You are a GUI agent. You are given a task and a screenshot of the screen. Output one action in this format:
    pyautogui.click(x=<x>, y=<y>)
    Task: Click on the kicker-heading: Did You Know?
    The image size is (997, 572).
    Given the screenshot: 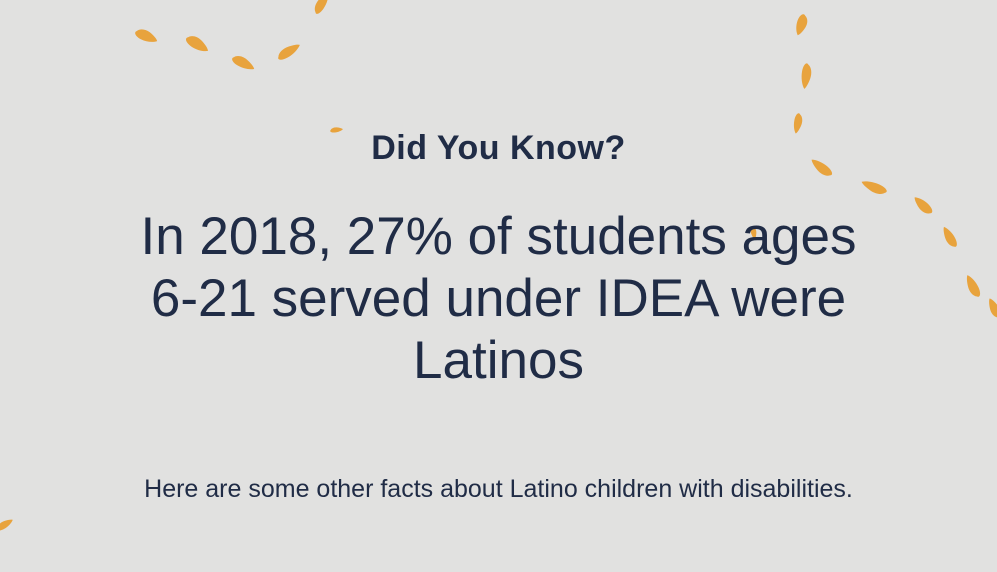 What is the action you would take?
    pyautogui.click(x=498, y=148)
    